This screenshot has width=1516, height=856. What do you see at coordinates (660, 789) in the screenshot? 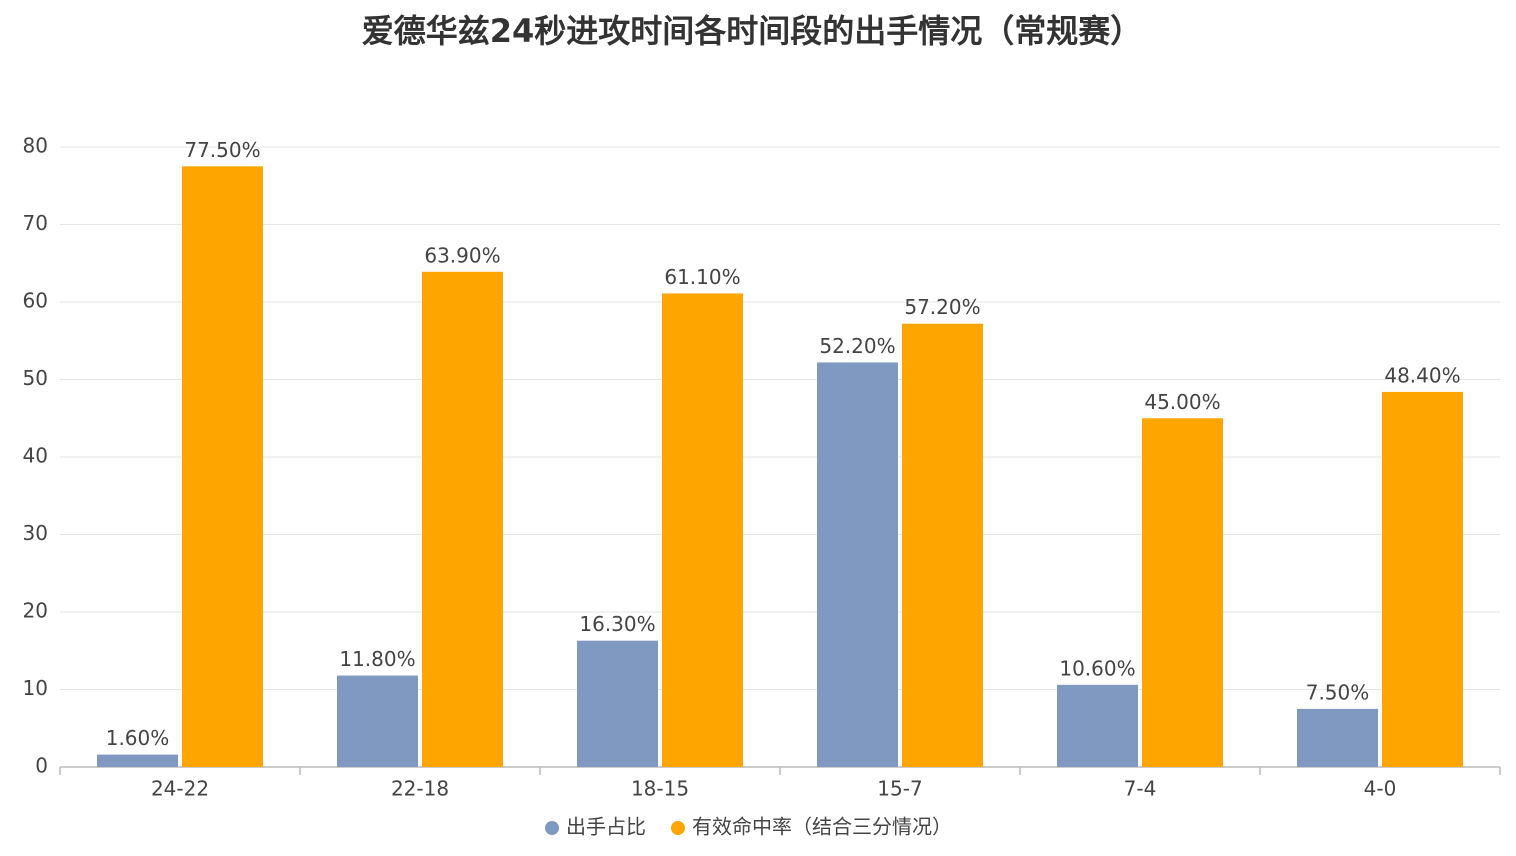
I see `x-tick-label: 18-15` at bounding box center [660, 789].